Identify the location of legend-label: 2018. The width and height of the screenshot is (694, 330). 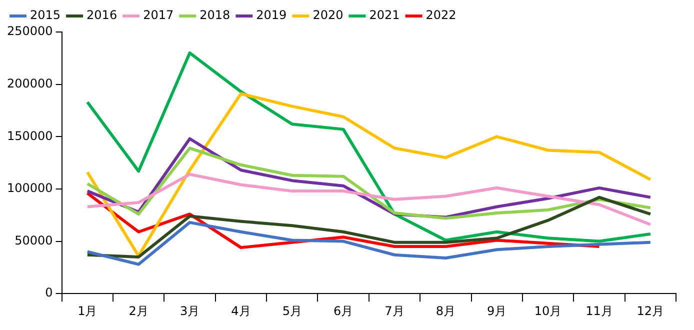
(215, 15).